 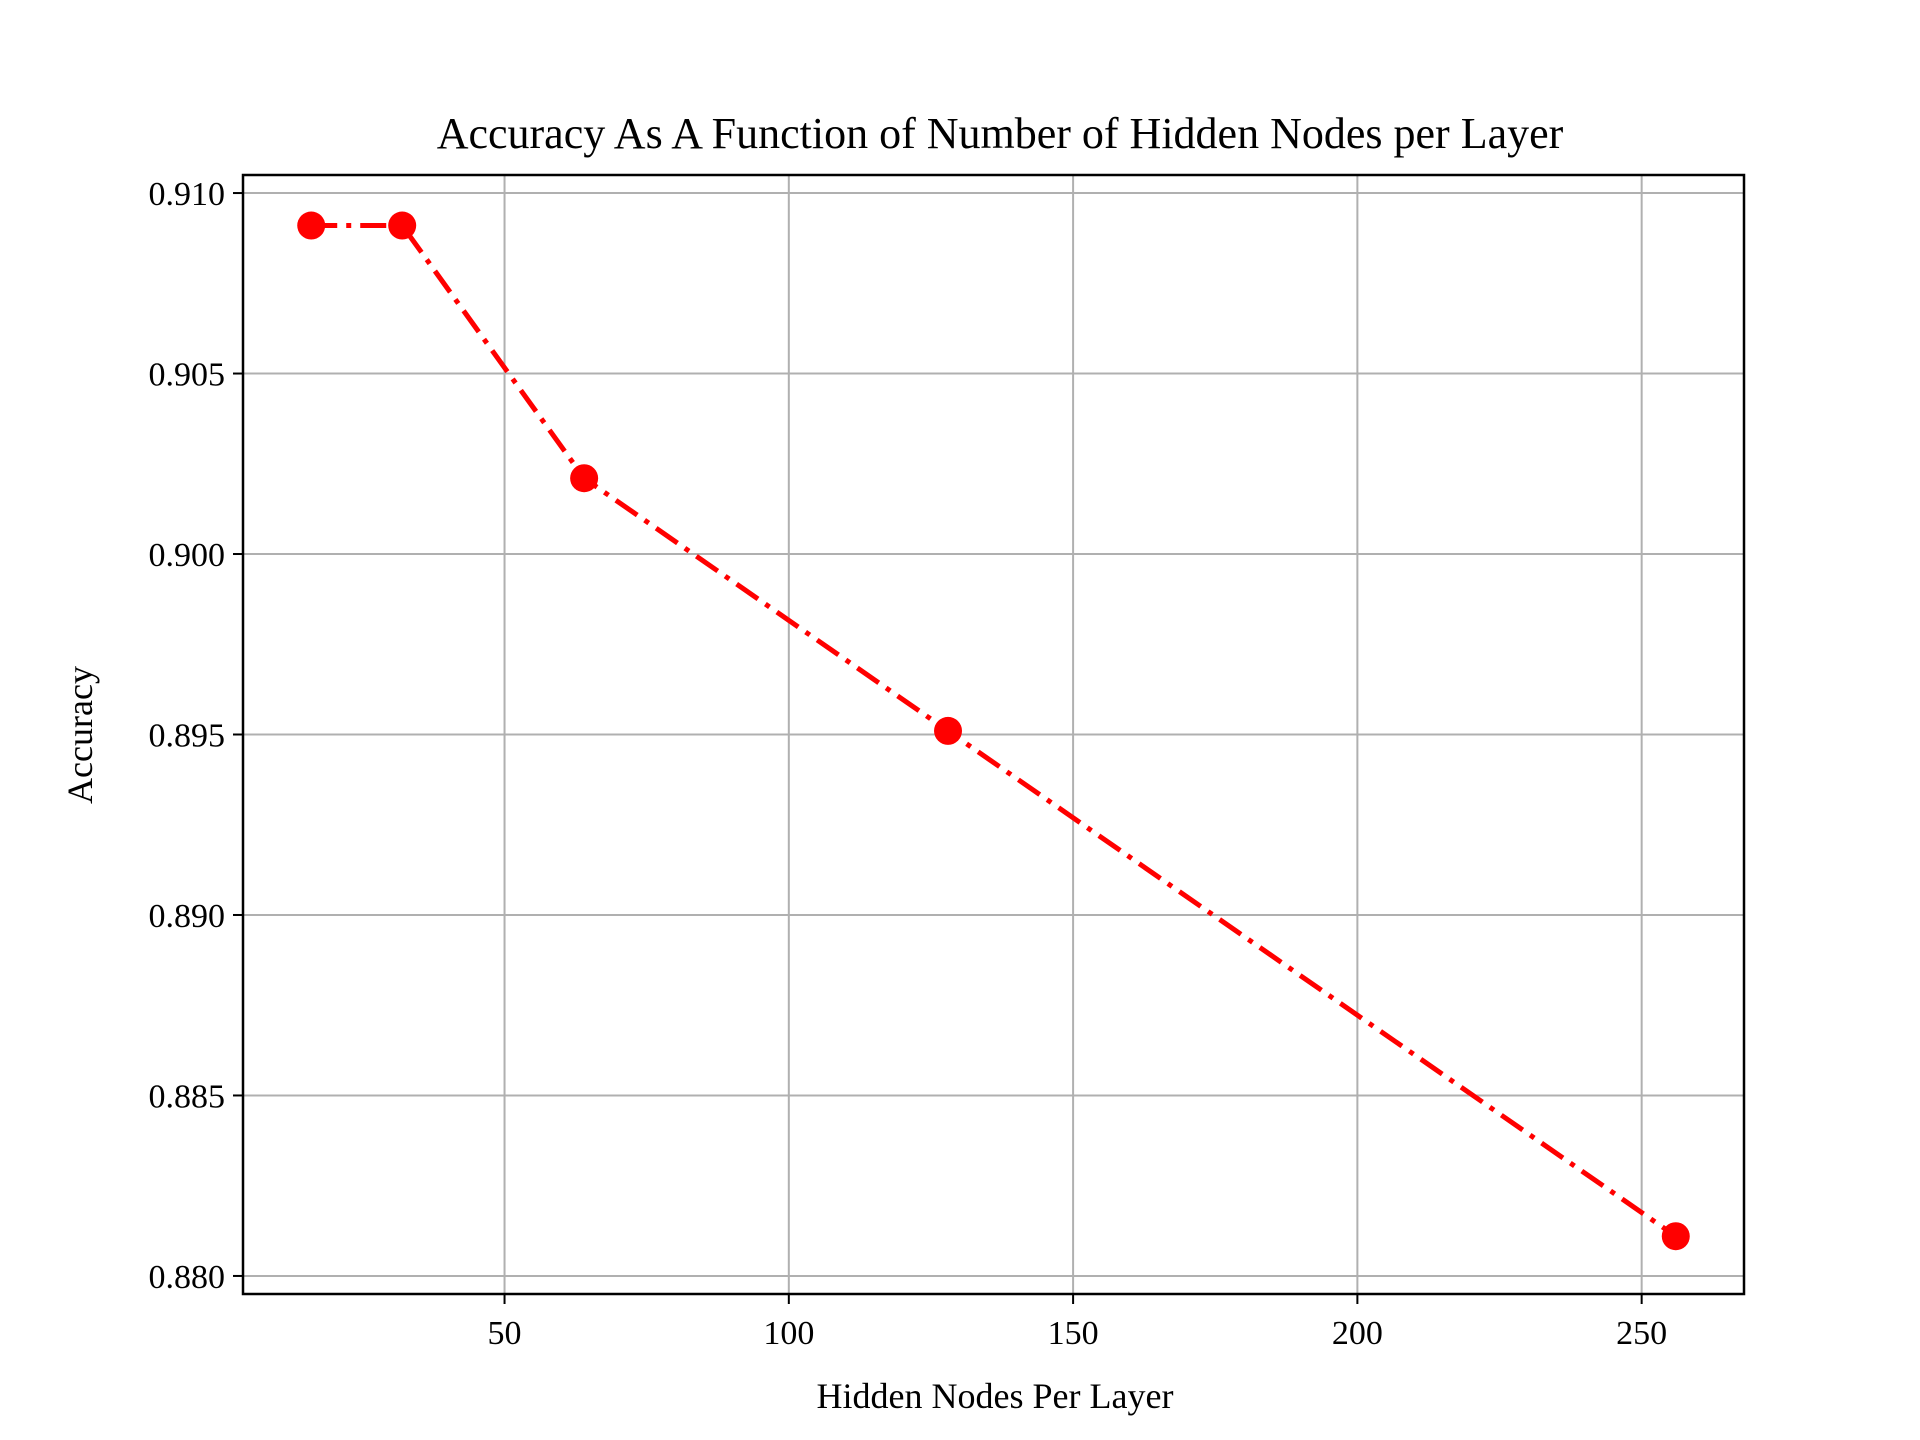 I want to click on y-axis-label: Accuracy, so click(x=80, y=735).